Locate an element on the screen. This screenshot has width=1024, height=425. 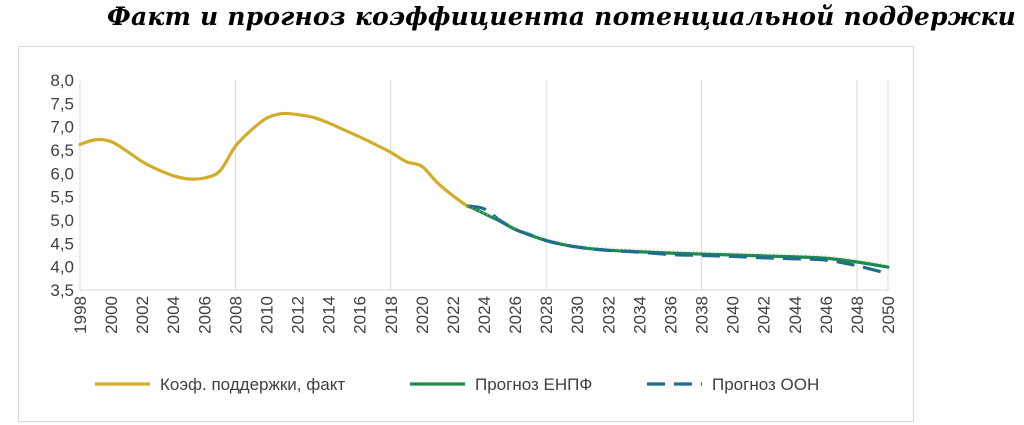
y-tick-label: 3,5 is located at coordinates (62, 290).